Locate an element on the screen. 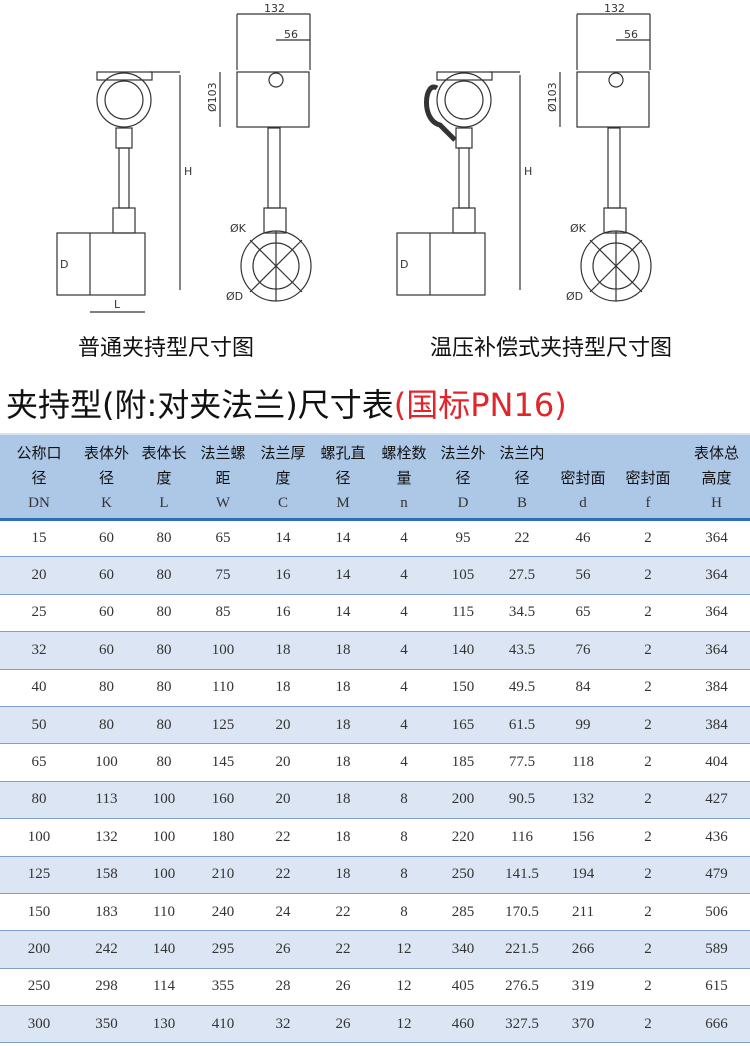 This screenshot has width=750, height=1046. table-cell: 300 is located at coordinates (39, 1024).